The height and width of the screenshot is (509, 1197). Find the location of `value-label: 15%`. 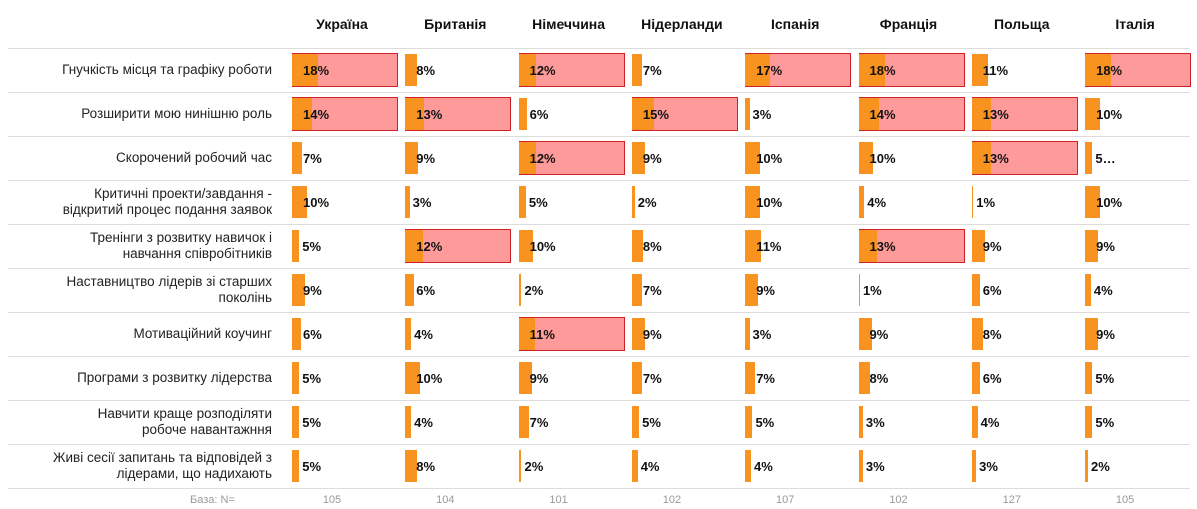

value-label: 15% is located at coordinates (655, 114).